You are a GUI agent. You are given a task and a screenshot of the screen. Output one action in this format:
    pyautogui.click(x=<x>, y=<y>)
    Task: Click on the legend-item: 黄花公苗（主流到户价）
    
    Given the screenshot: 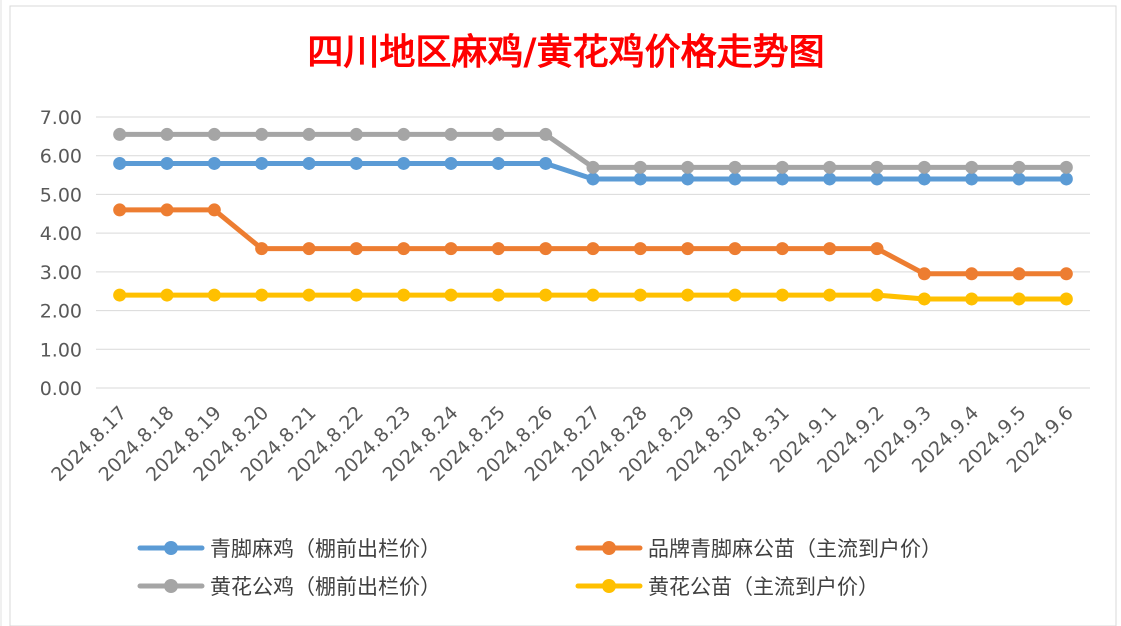 What is the action you would take?
    pyautogui.click(x=727, y=587)
    